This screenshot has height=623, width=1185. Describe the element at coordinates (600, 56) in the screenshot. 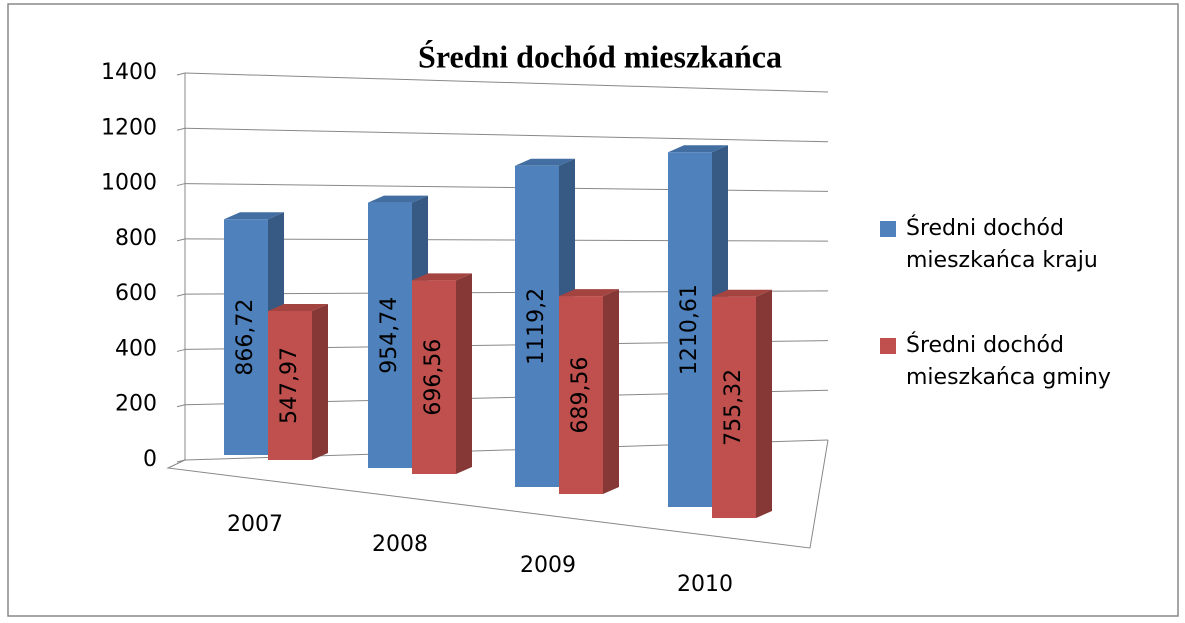

I see `chart-title: Średni dochód mieszkańca` at that location.